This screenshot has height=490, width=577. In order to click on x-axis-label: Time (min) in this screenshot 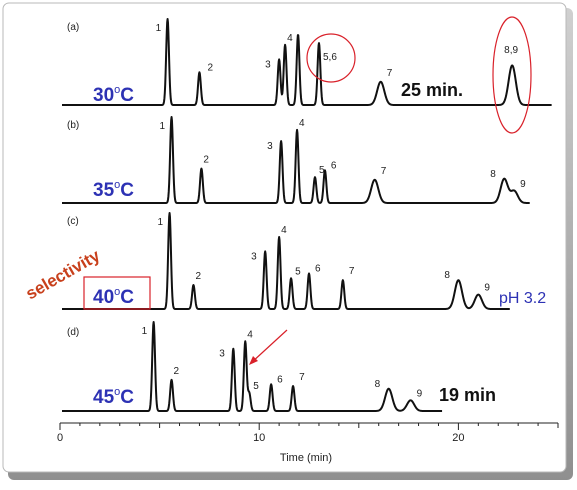, I will do `click(306, 458)`.